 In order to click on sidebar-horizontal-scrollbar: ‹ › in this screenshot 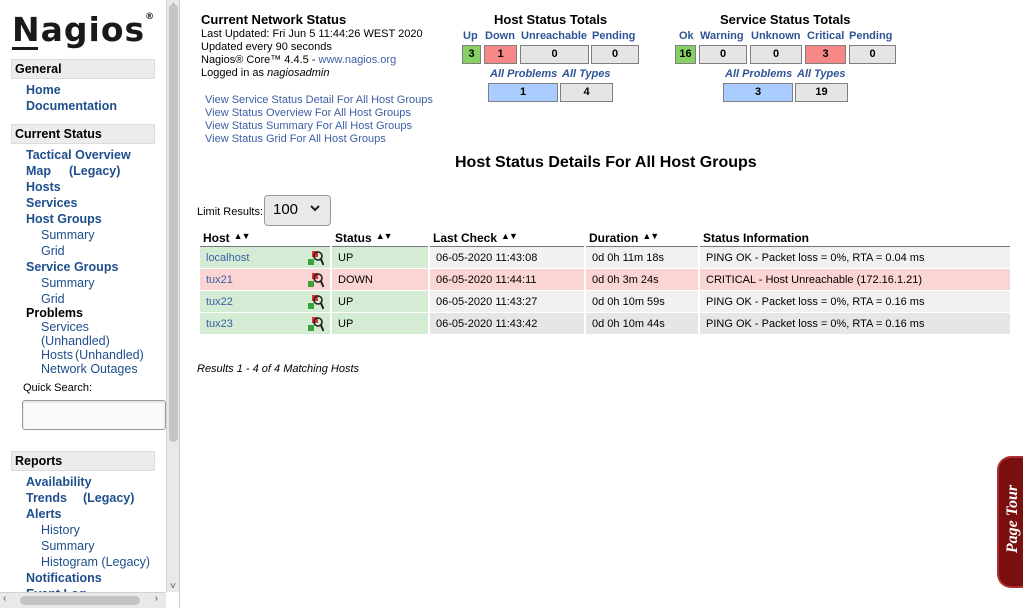, I will do `click(83, 600)`.